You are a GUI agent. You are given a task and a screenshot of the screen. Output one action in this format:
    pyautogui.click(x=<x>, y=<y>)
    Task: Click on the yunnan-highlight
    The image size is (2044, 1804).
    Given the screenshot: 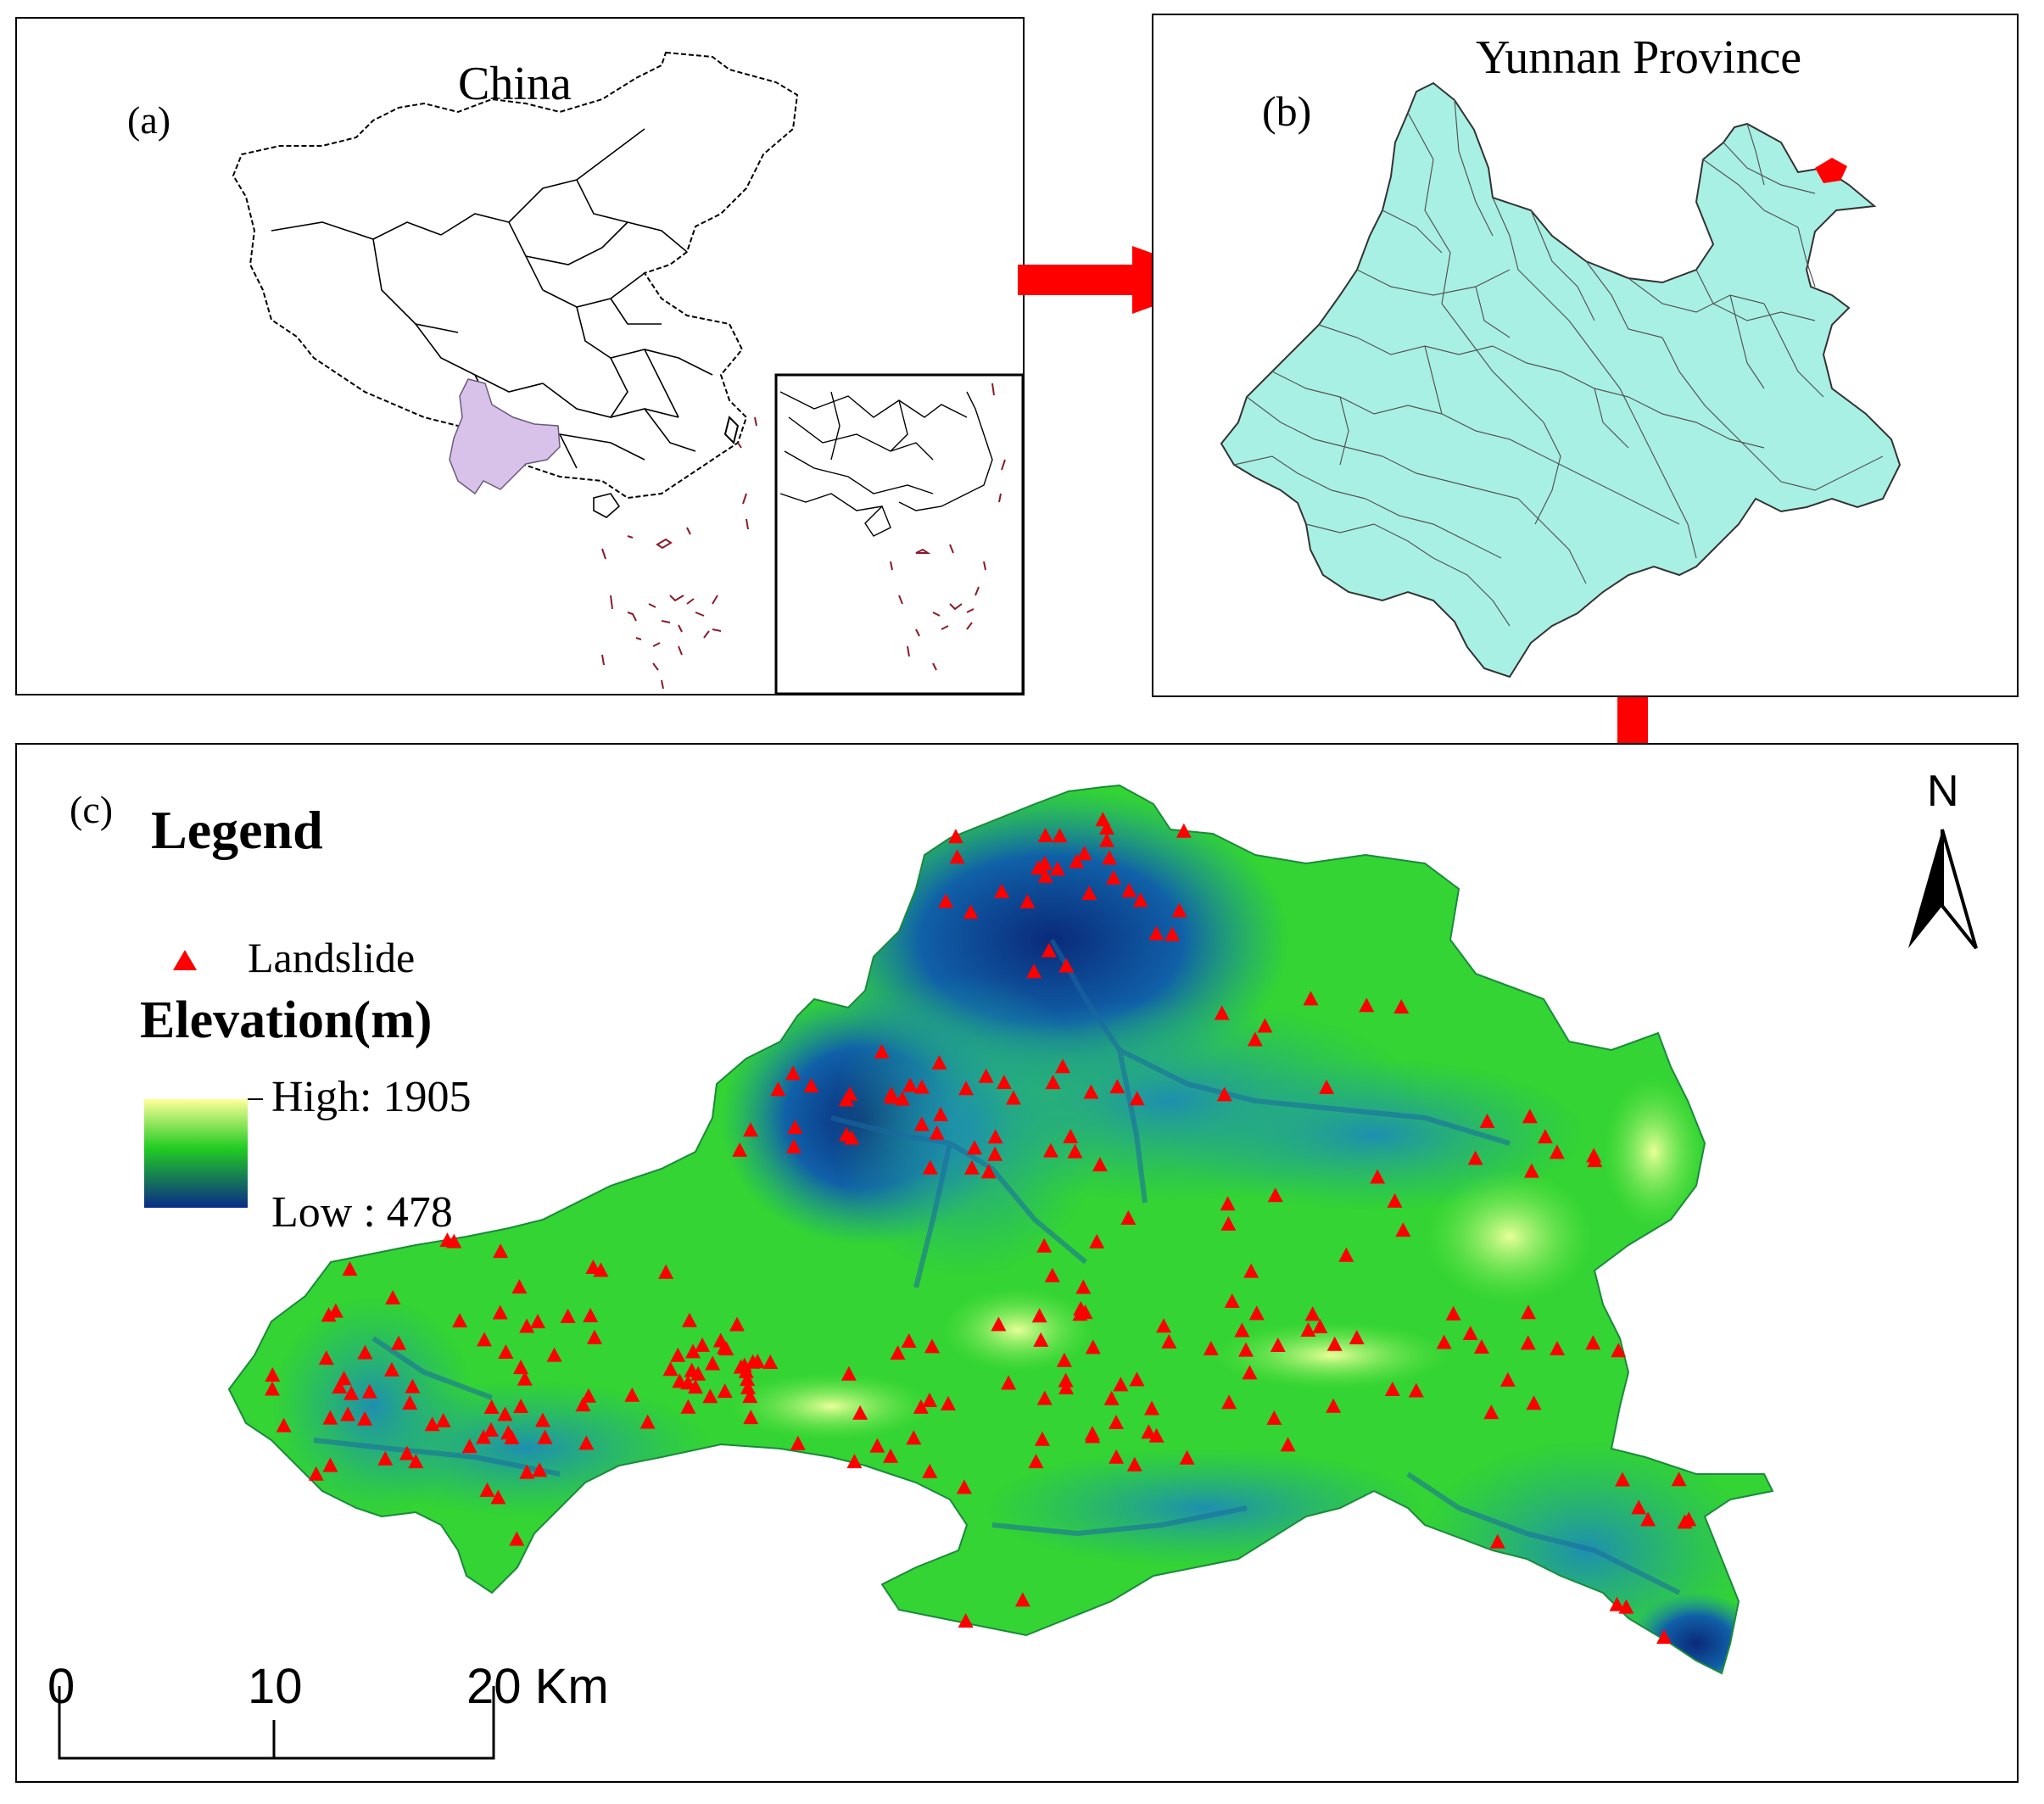 What is the action you would take?
    pyautogui.click(x=505, y=436)
    